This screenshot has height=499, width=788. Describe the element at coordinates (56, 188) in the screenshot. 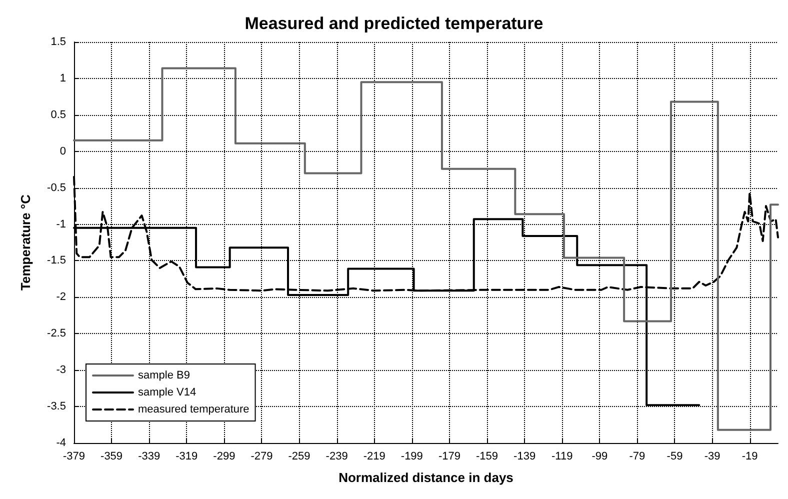

I see `y-tick-label: -0.5` at that location.